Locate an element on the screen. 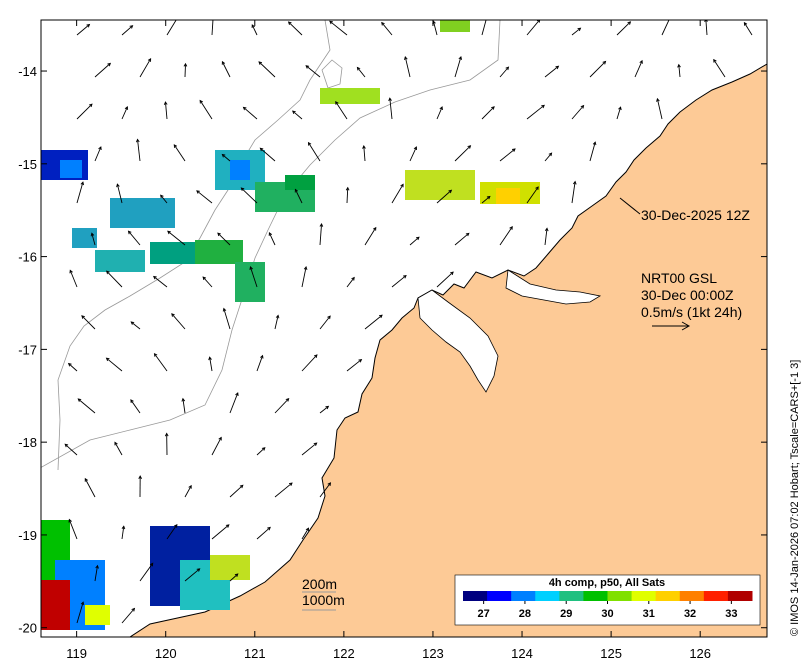 This screenshot has width=810, height=672. colorbar-tick-label: 29 is located at coordinates (566, 614).